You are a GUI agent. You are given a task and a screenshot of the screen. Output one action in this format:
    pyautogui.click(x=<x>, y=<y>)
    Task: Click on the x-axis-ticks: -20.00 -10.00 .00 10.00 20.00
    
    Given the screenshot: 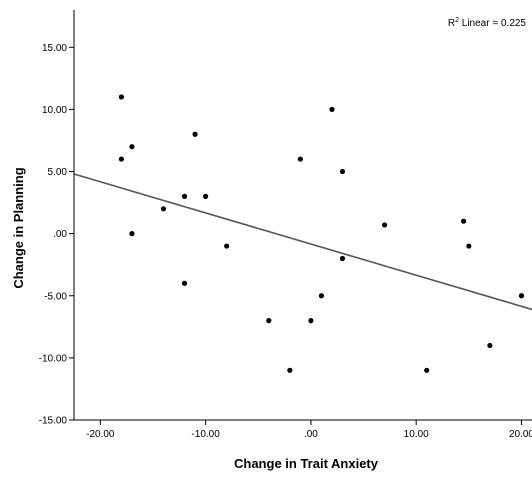 What is the action you would take?
    pyautogui.click(x=309, y=430)
    